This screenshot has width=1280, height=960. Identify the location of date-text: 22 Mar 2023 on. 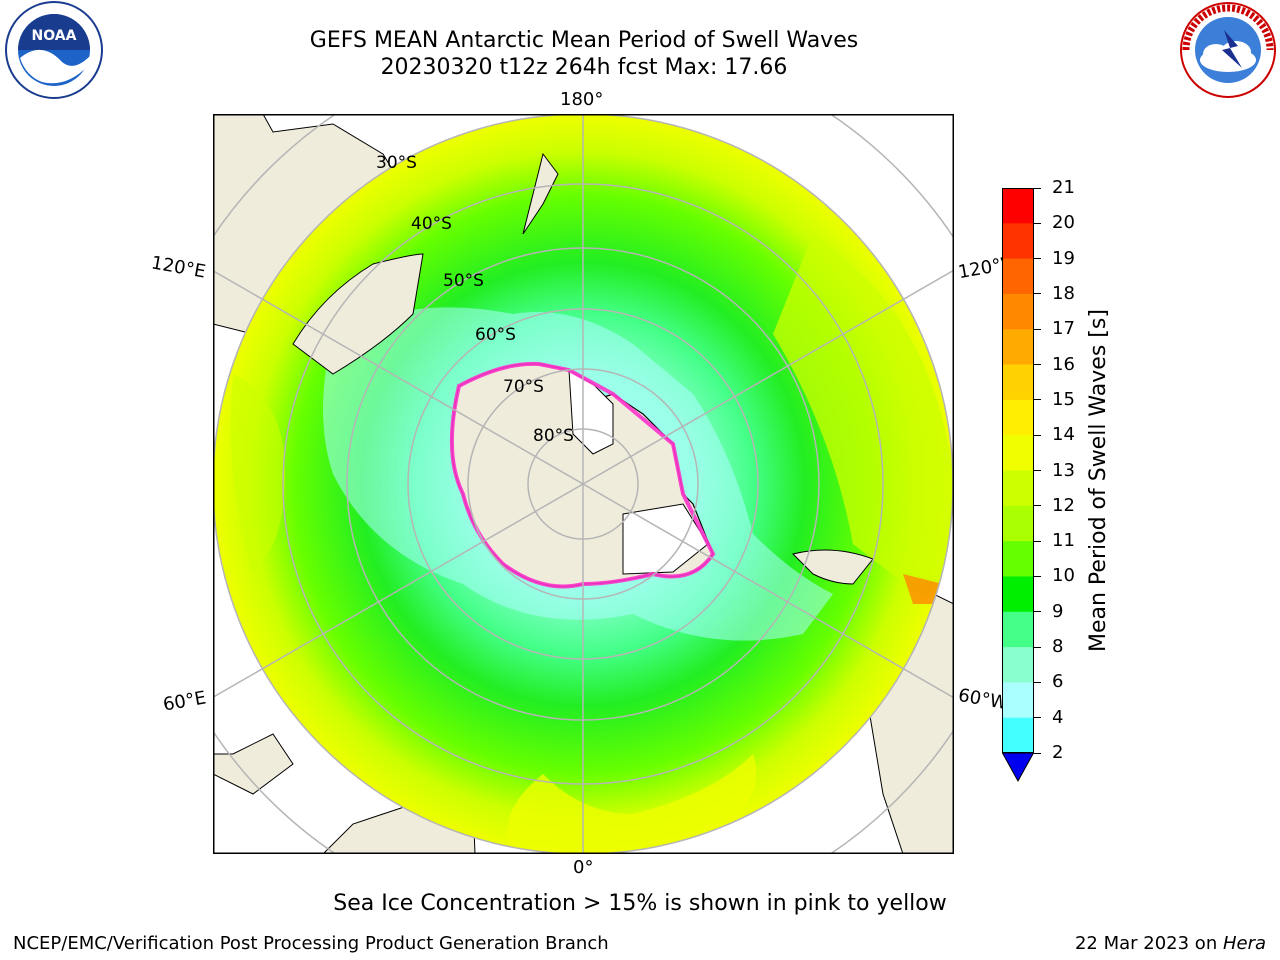
(1148, 943).